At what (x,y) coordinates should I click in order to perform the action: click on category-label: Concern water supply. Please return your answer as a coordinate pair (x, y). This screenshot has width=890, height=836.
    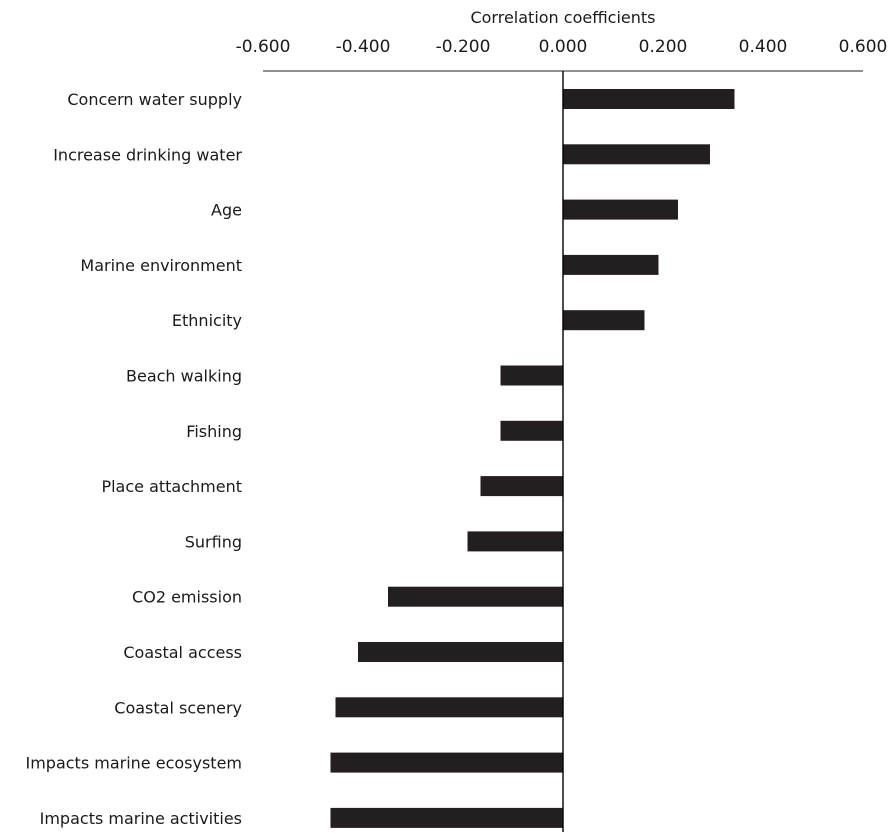
    Looking at the image, I should click on (154, 99).